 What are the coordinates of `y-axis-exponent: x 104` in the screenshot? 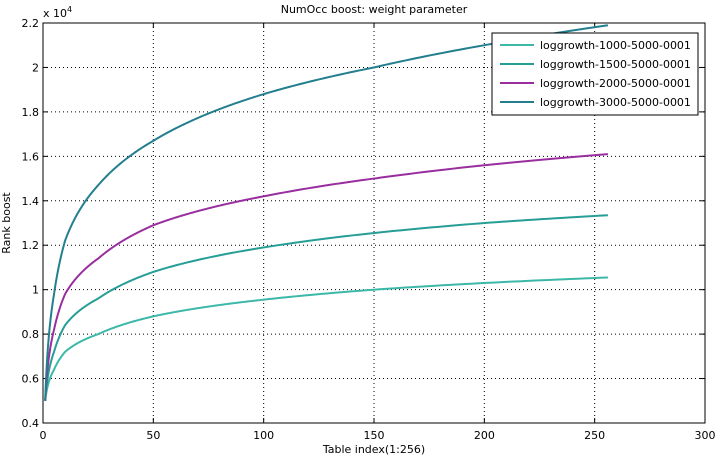 It's located at (57, 12).